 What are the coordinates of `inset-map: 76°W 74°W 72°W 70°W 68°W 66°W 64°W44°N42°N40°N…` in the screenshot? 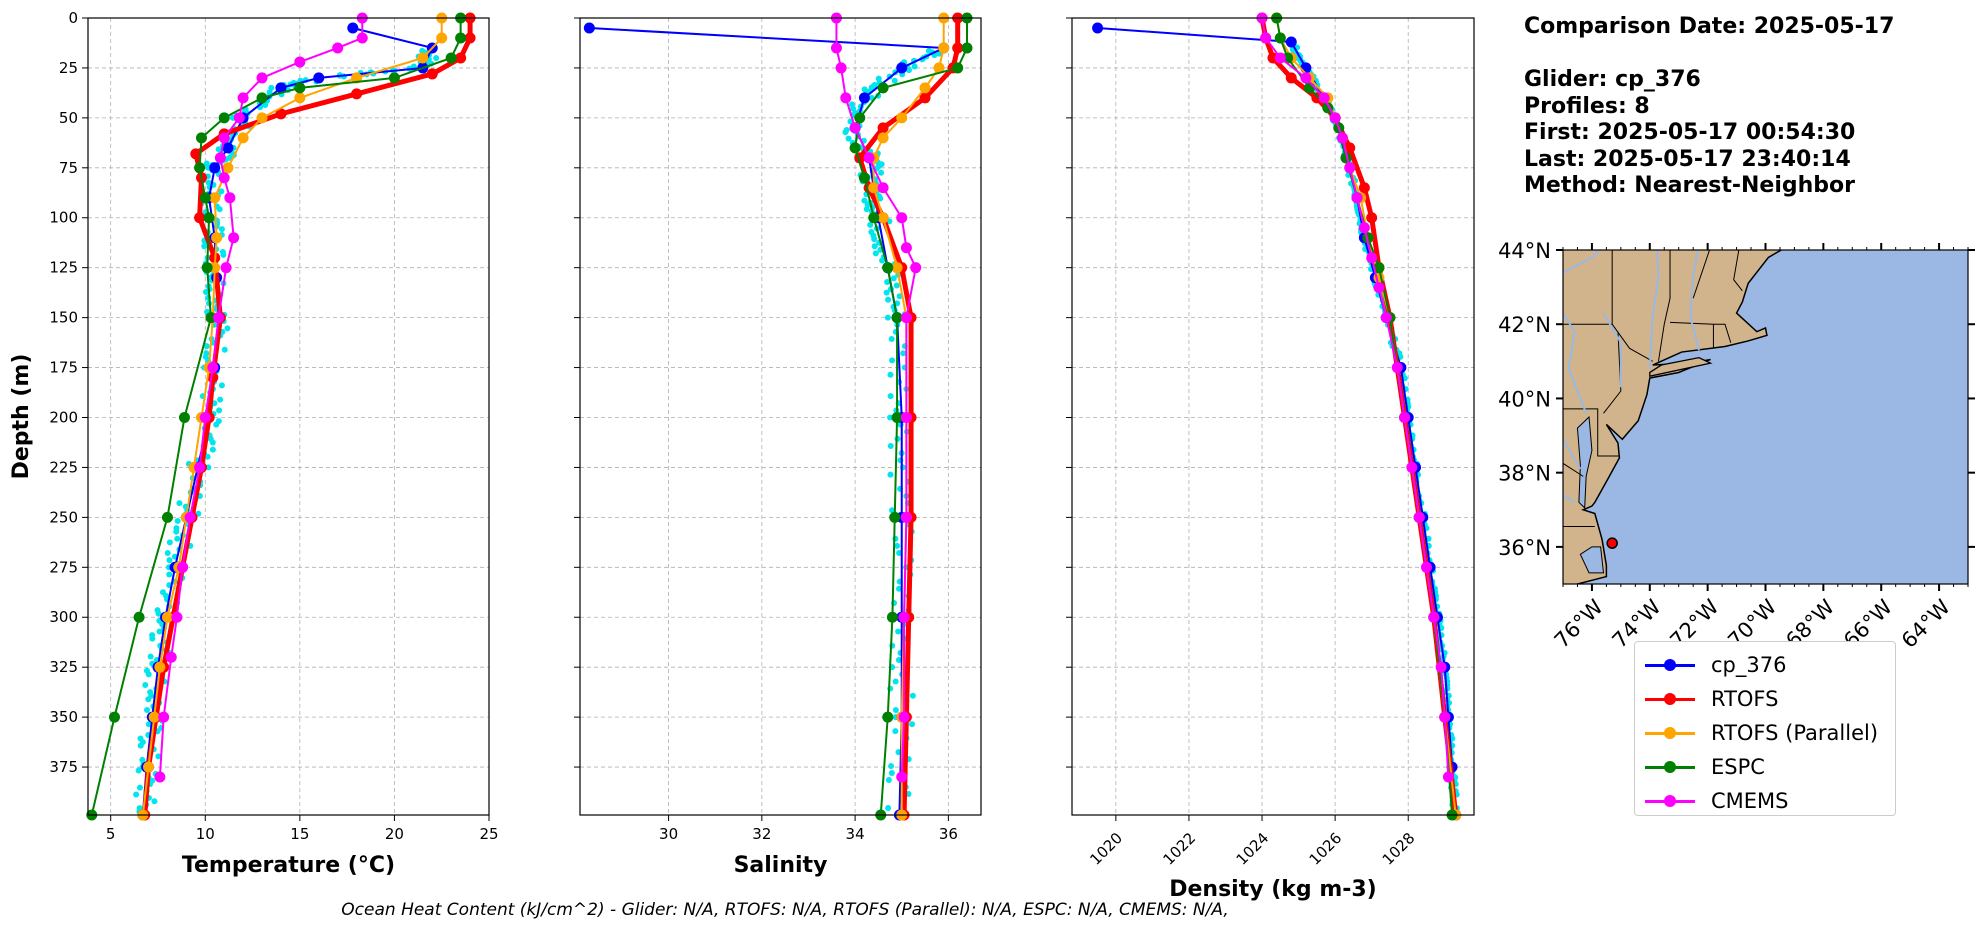 It's located at (1736, 446).